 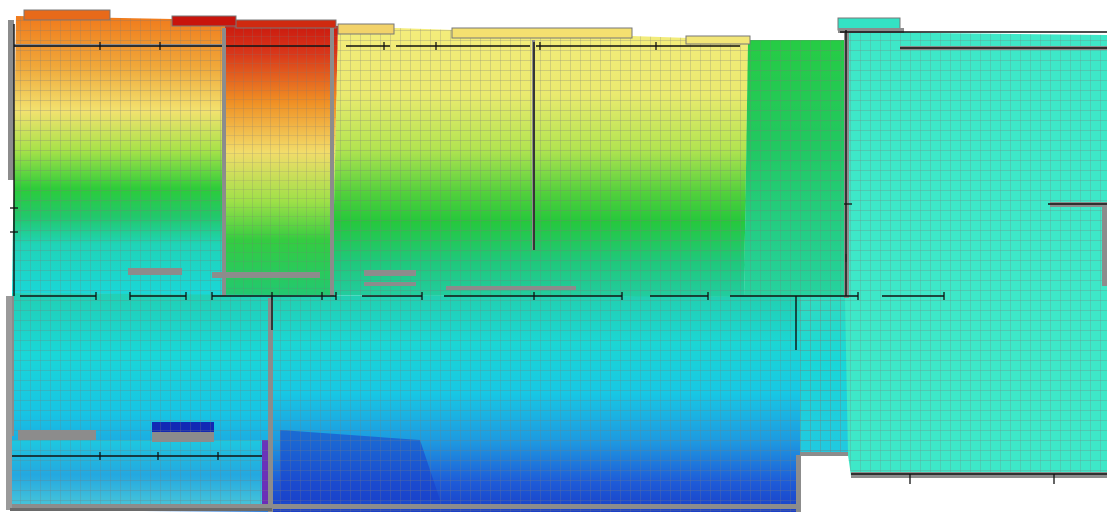 I want to click on edge-tab-orange-left, so click(x=67, y=15).